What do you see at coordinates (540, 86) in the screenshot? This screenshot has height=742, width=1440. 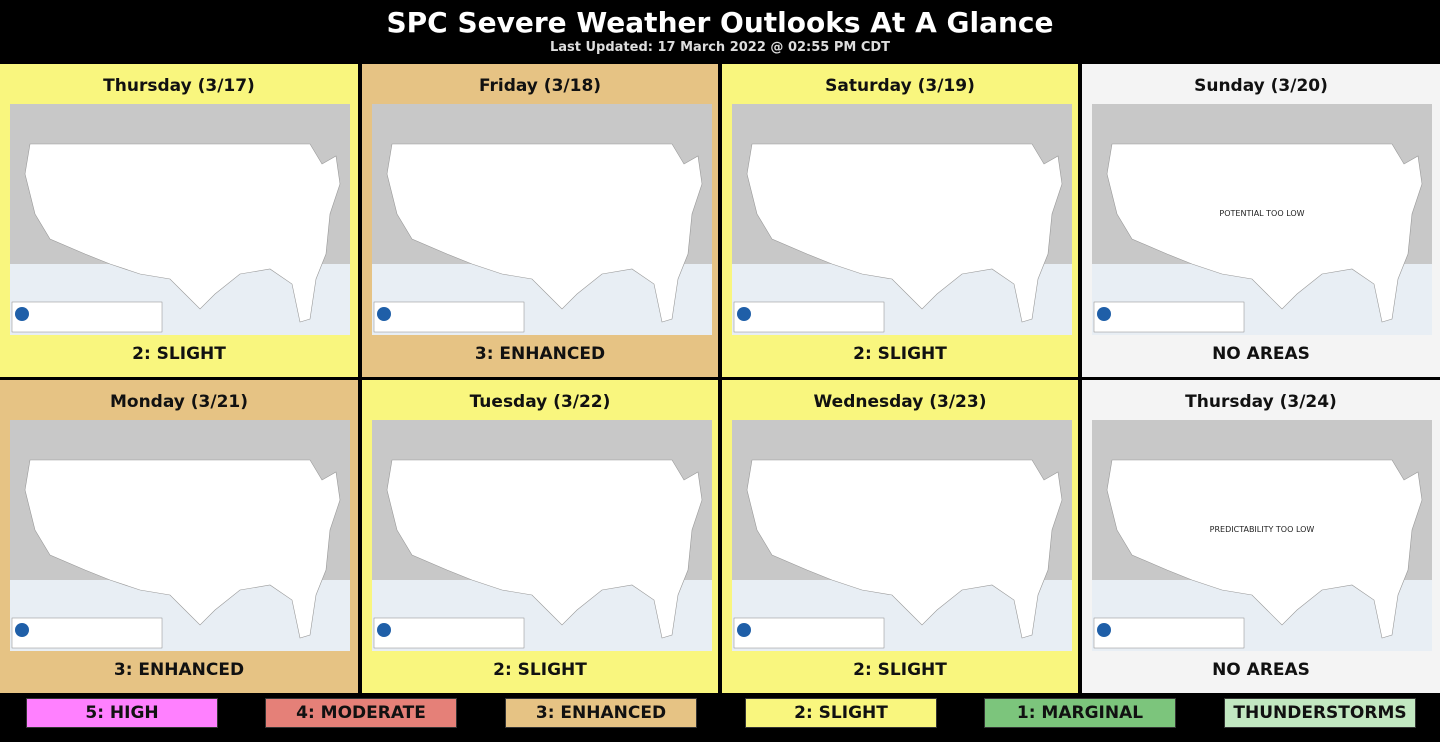 I see `day-title: Friday (3/18)` at bounding box center [540, 86].